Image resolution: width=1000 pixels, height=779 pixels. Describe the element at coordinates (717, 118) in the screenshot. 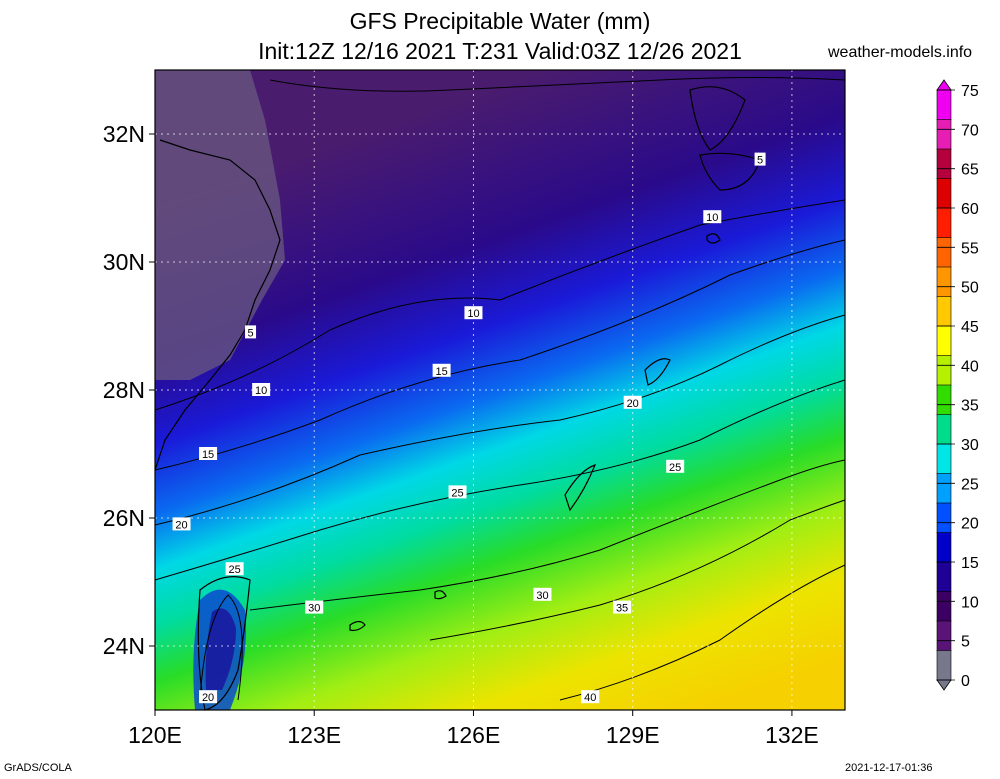

I see `kyushu-coast` at that location.